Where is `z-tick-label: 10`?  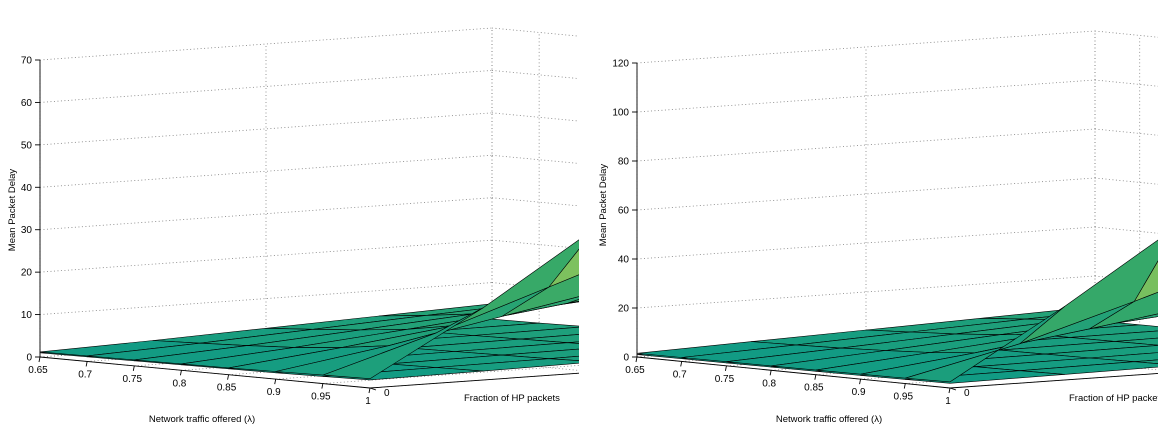
z-tick-label: 10 is located at coordinates (27, 315).